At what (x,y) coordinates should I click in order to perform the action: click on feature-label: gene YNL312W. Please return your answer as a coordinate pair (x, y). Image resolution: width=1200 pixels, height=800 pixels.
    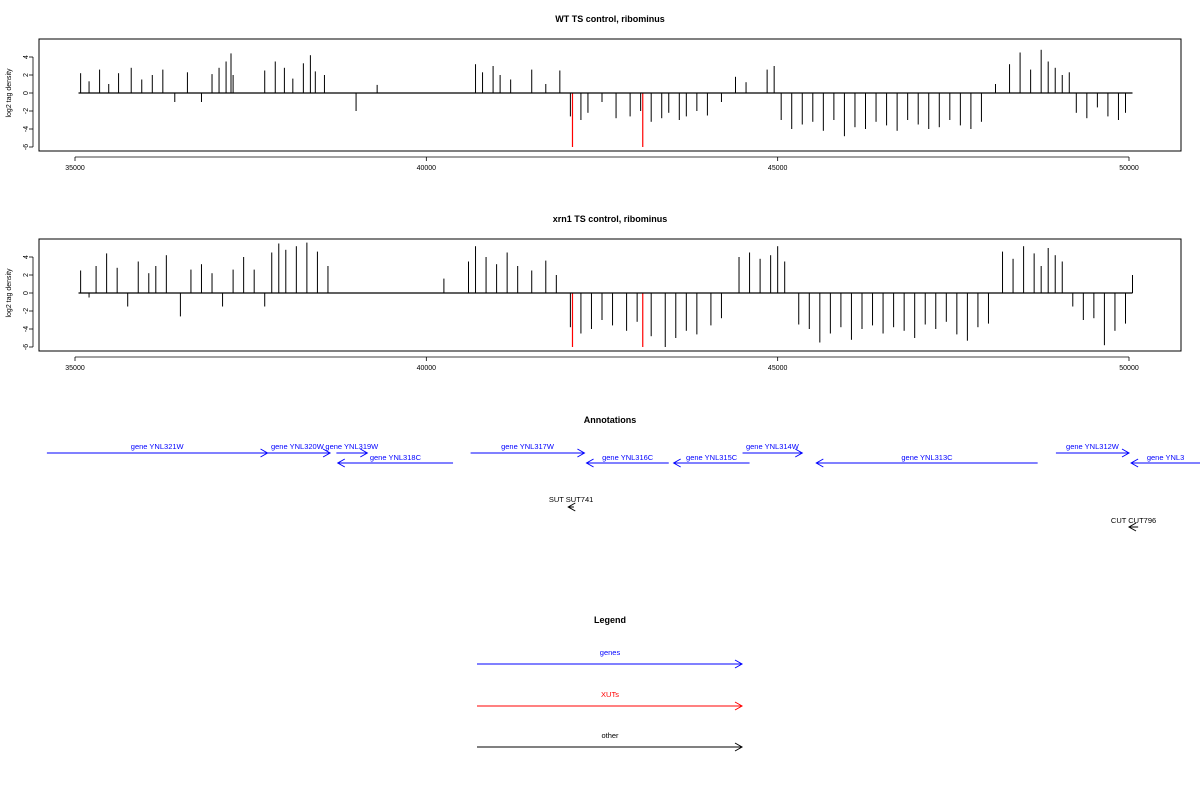
    Looking at the image, I should click on (1093, 446).